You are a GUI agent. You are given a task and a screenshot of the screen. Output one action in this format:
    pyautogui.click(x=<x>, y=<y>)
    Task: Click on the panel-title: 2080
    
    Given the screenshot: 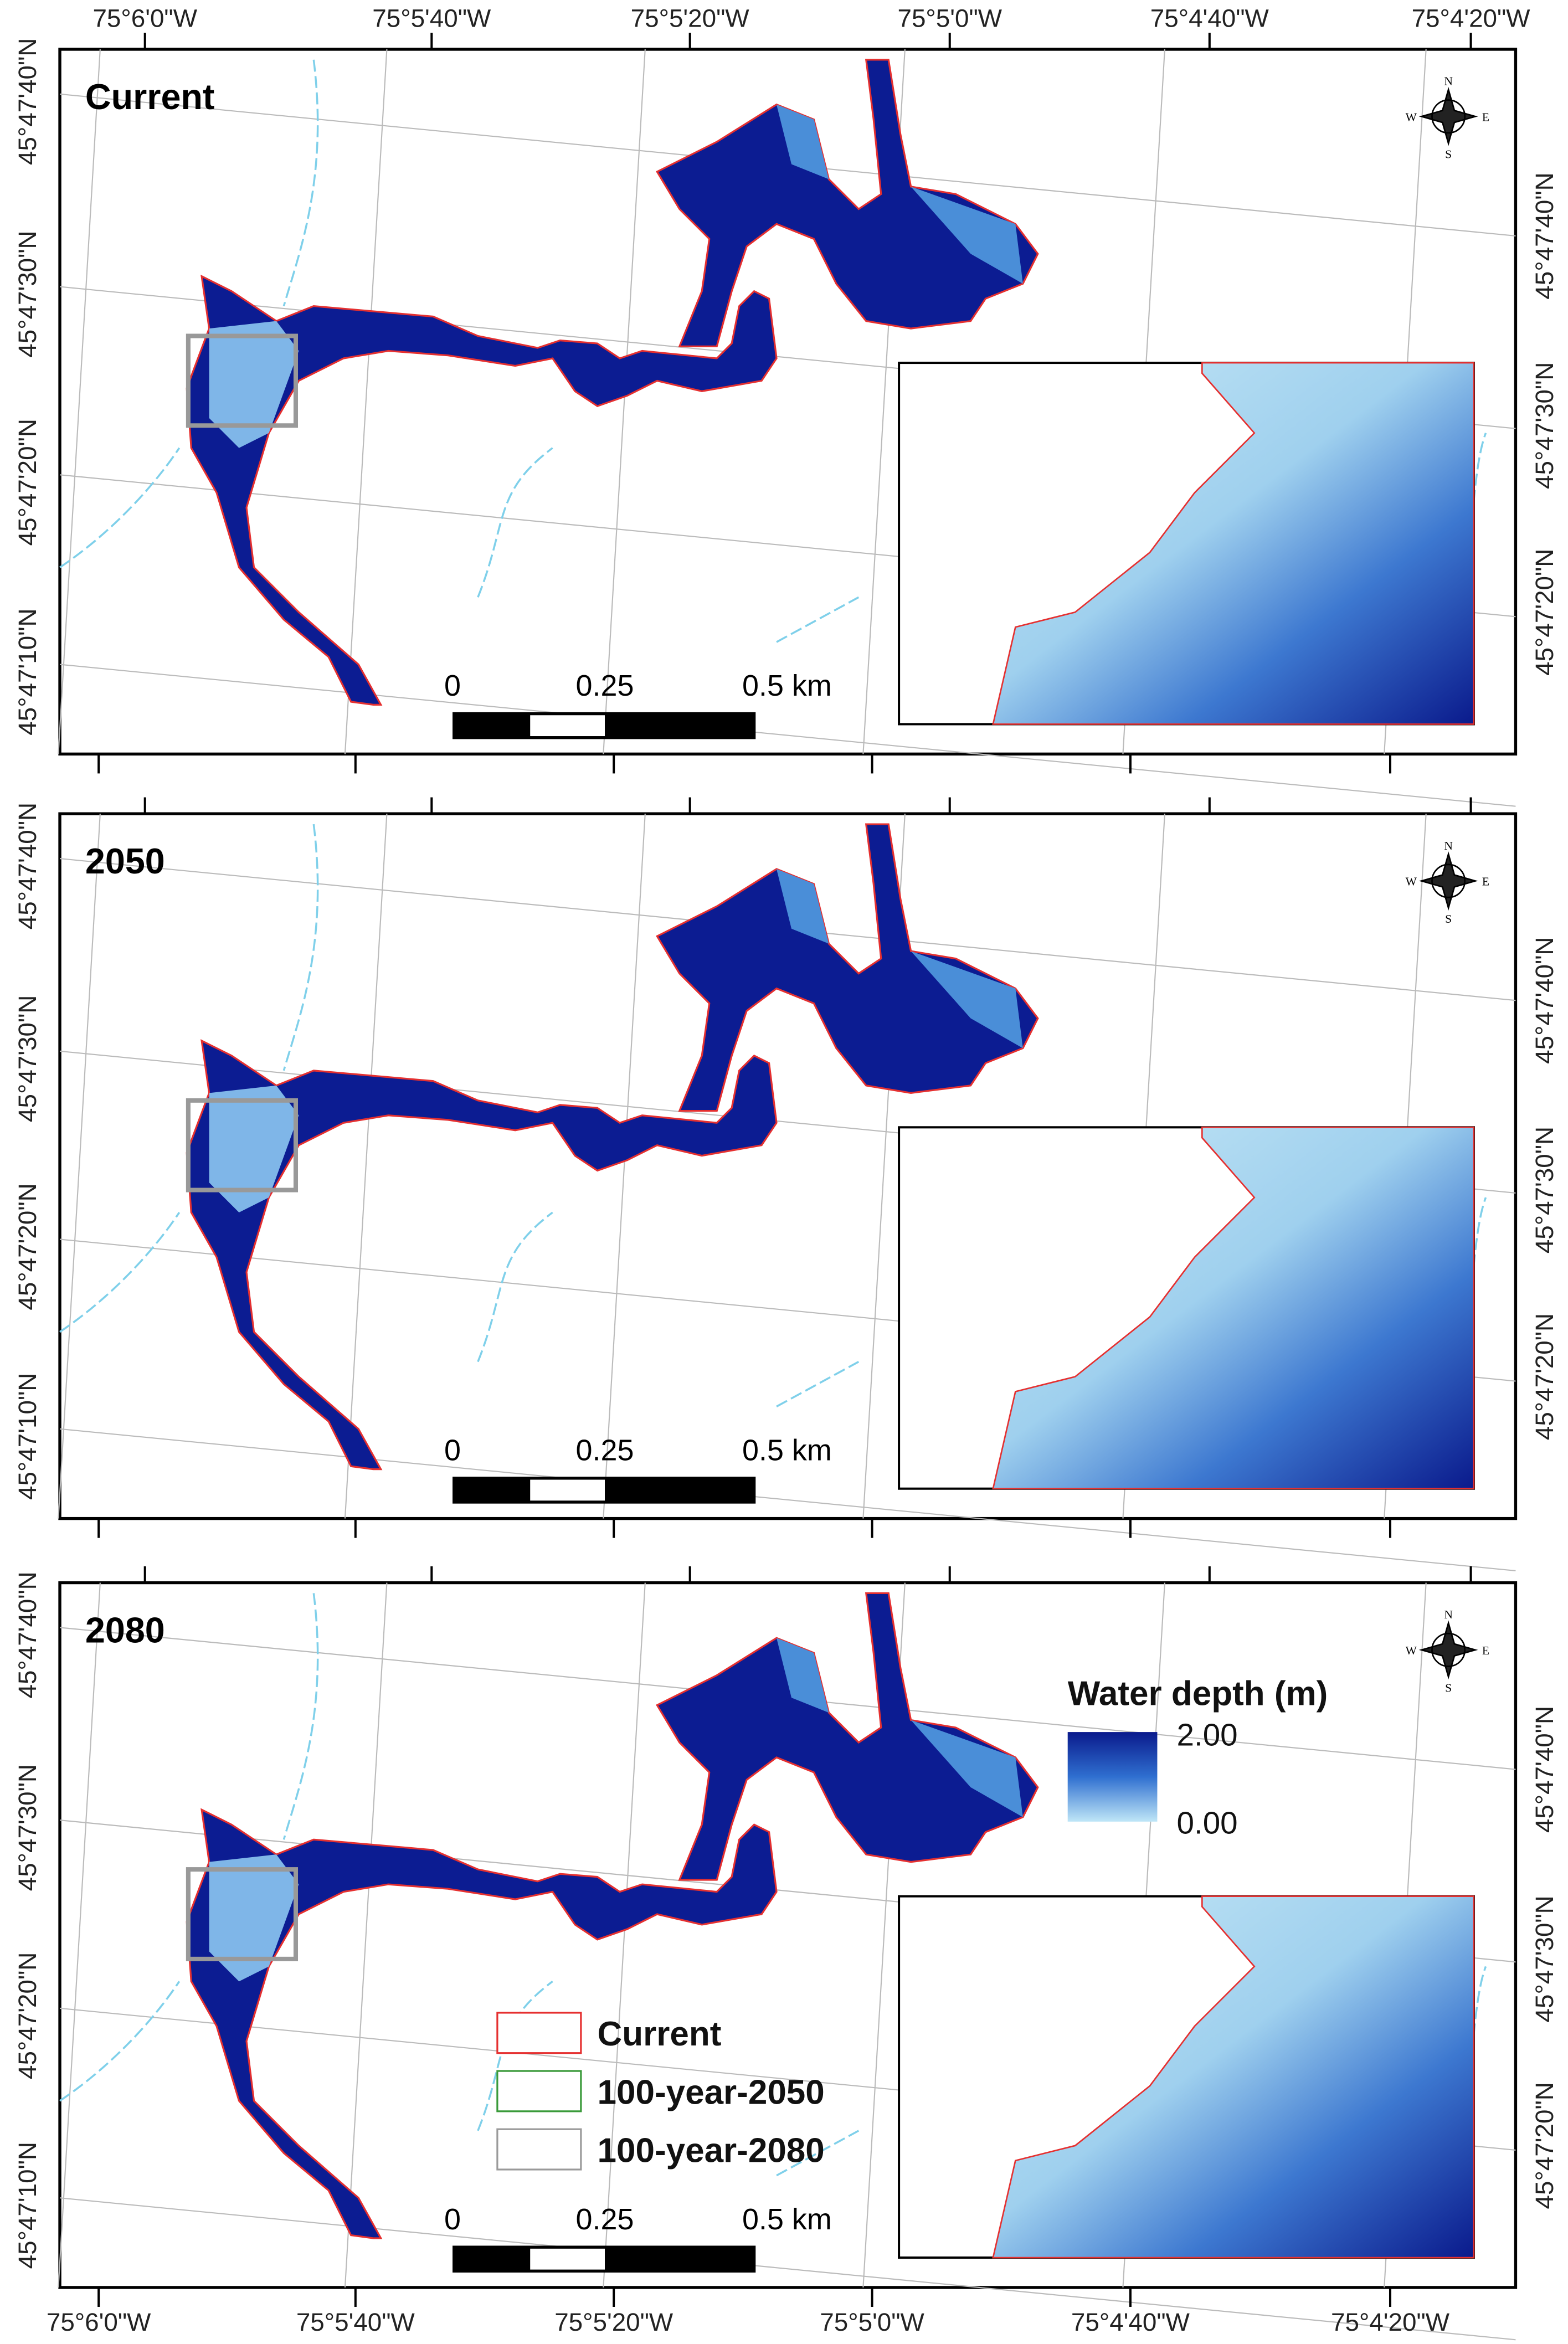 What is the action you would take?
    pyautogui.click(x=125, y=1630)
    